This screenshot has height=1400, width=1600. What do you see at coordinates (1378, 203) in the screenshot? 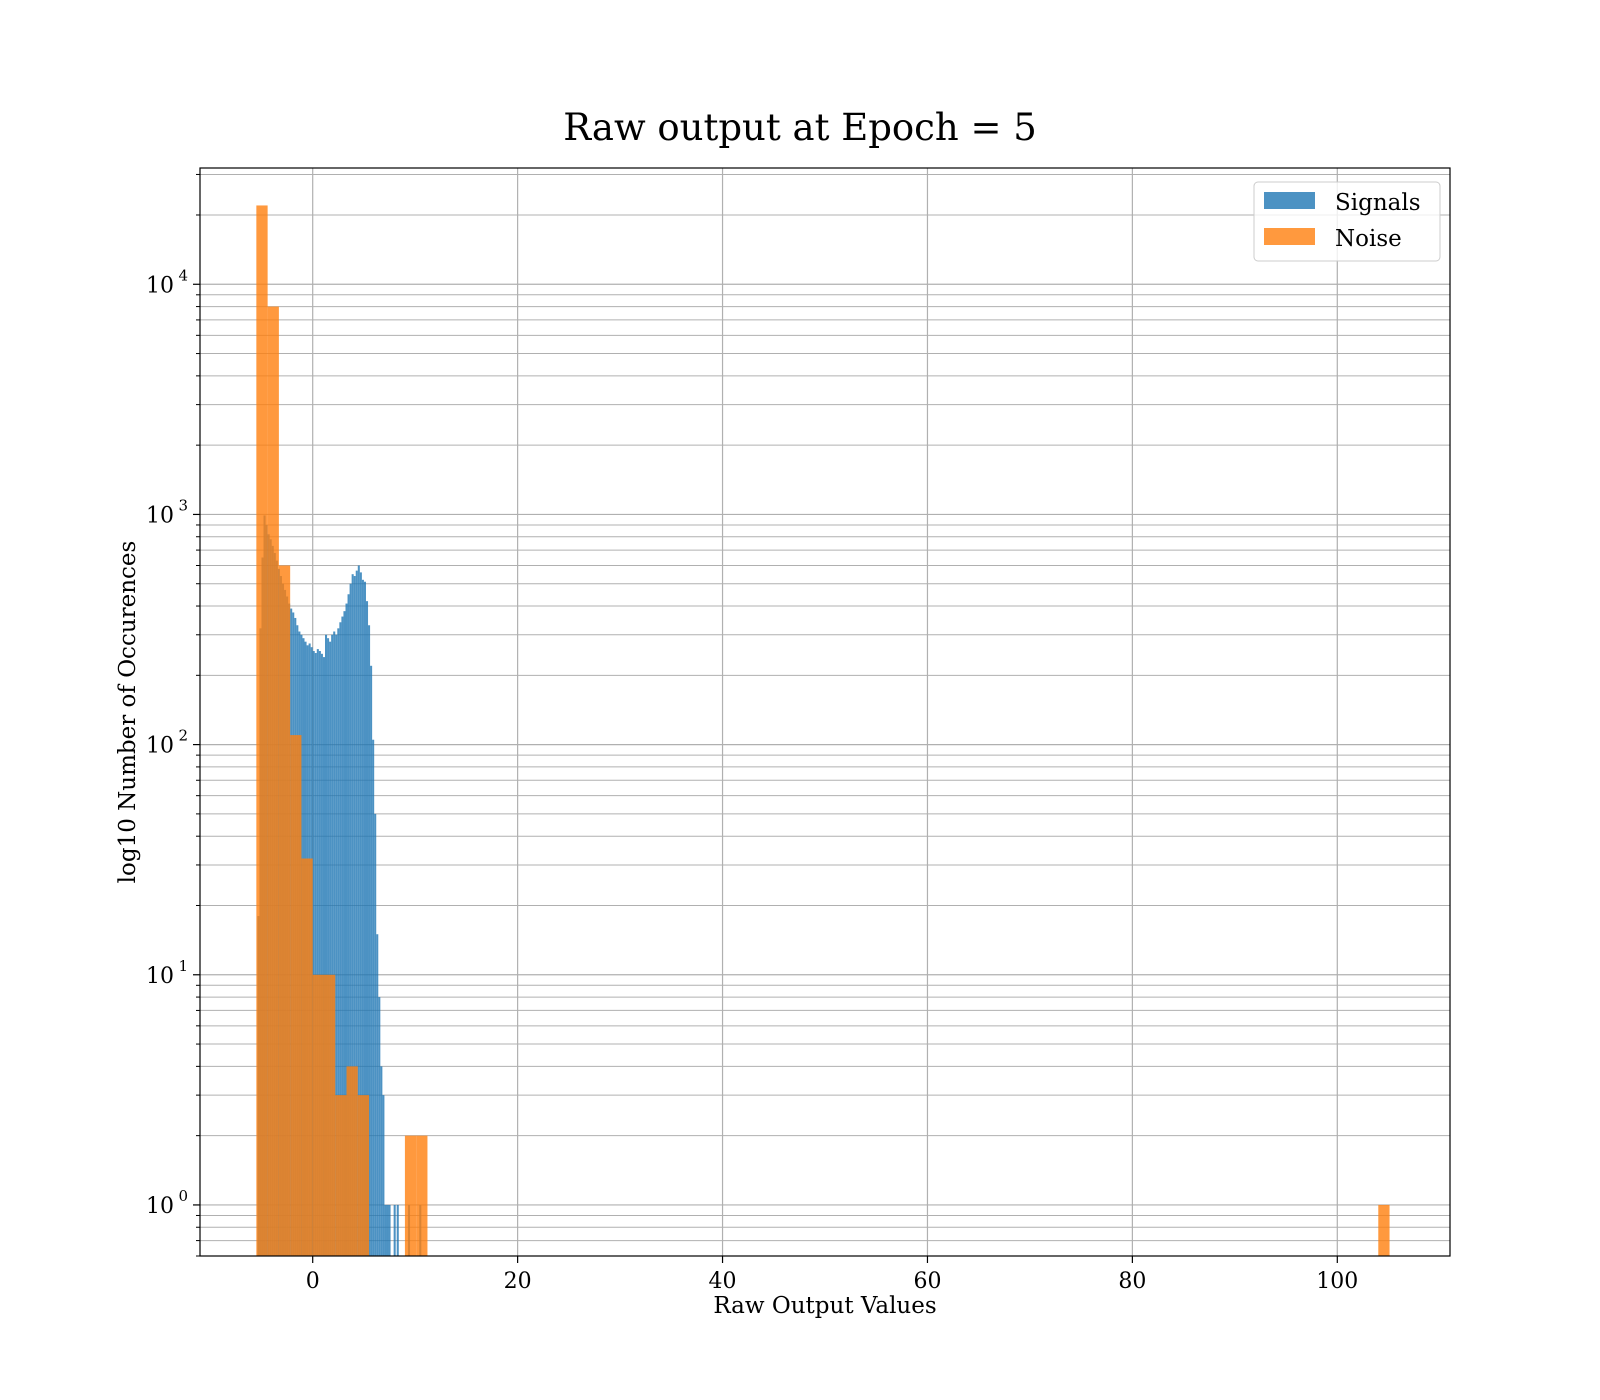
I see `legend-label-signals: Signals` at bounding box center [1378, 203].